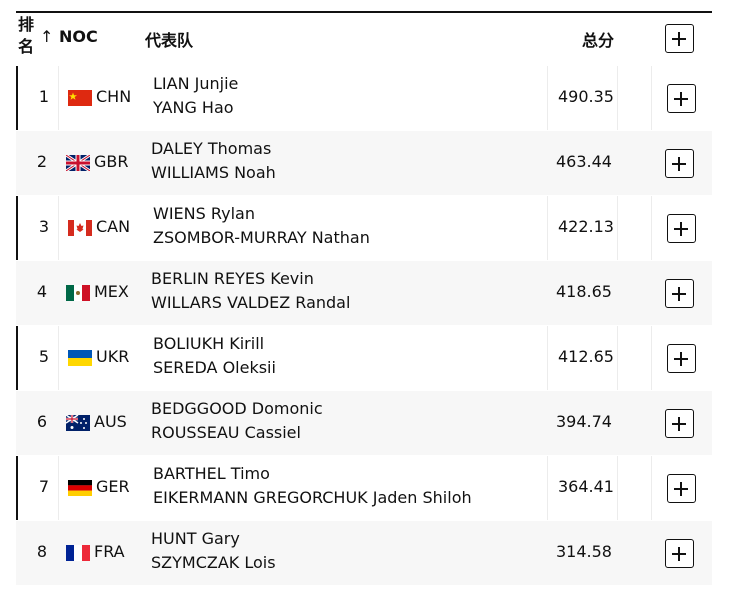 The width and height of the screenshot is (734, 601). Describe the element at coordinates (584, 291) in the screenshot. I see `total-score: 418.65` at that location.